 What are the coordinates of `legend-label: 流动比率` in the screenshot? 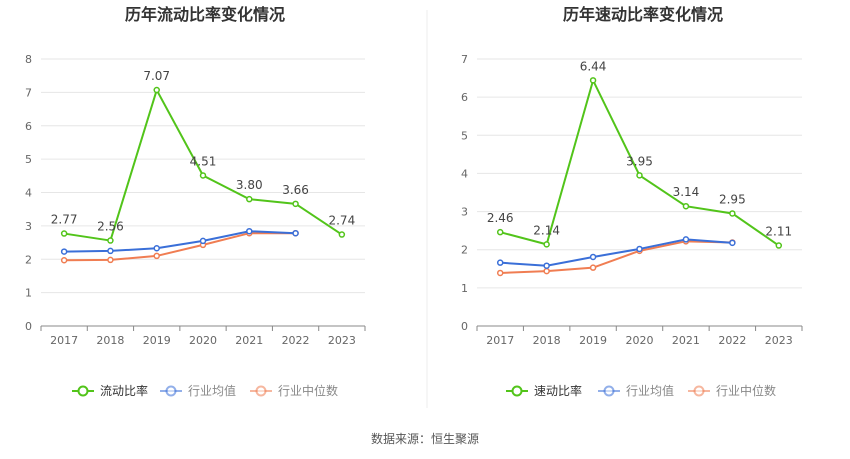 It's located at (124, 390).